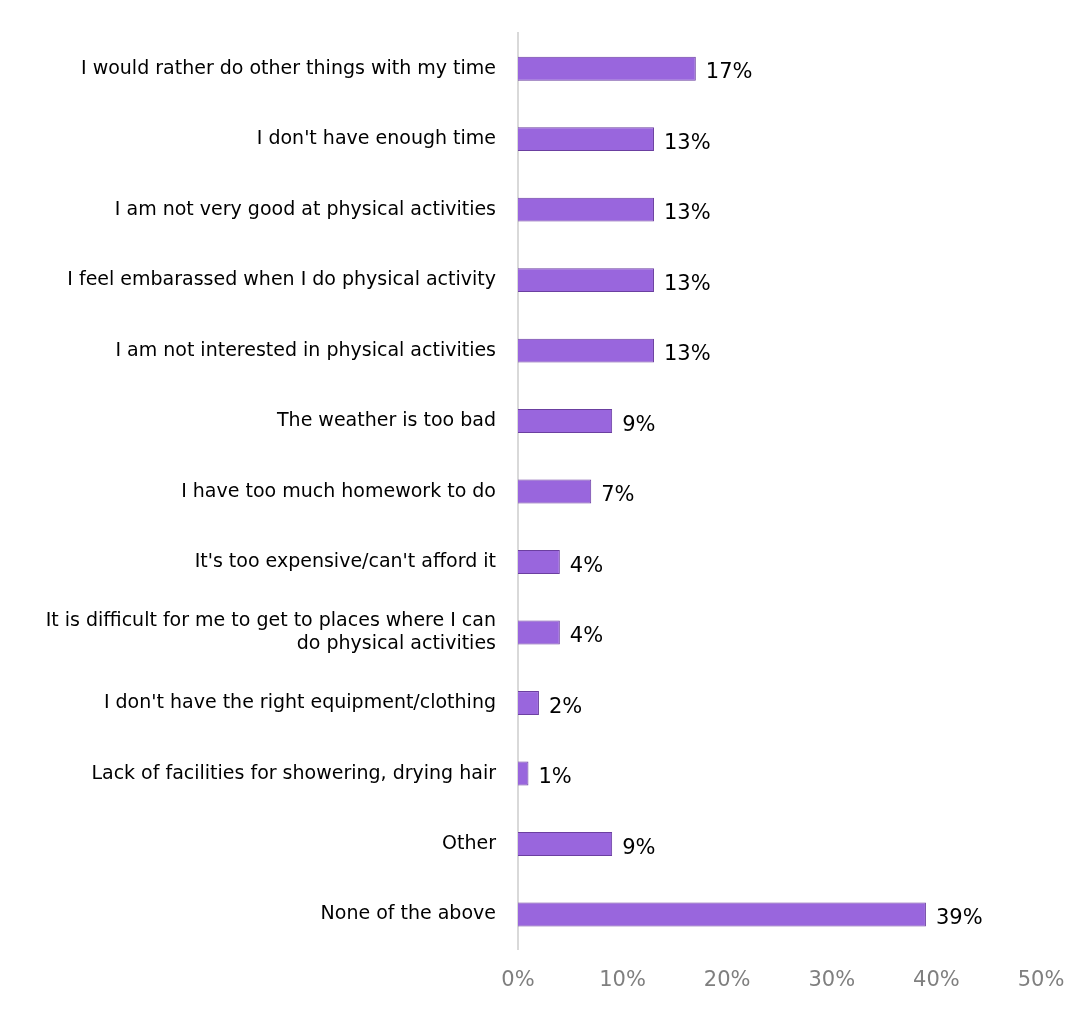 The image size is (1083, 1019). What do you see at coordinates (555, 776) in the screenshot?
I see `data-label: 1%` at bounding box center [555, 776].